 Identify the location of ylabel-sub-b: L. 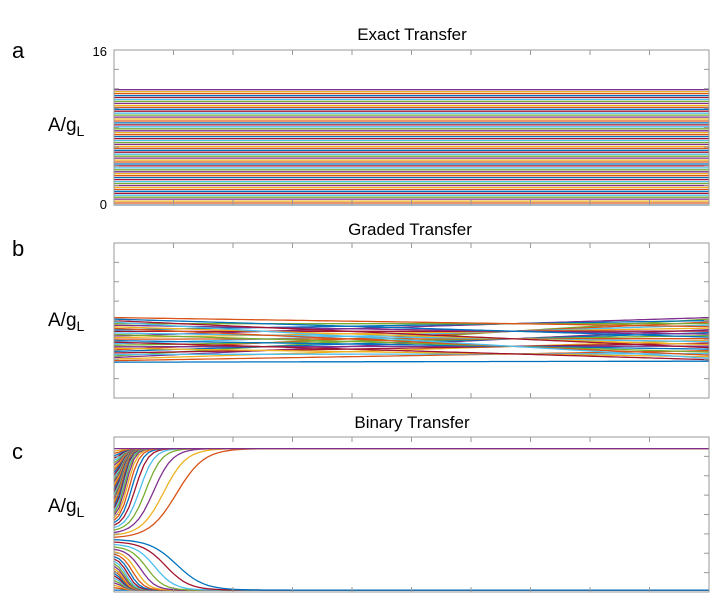
(81, 326).